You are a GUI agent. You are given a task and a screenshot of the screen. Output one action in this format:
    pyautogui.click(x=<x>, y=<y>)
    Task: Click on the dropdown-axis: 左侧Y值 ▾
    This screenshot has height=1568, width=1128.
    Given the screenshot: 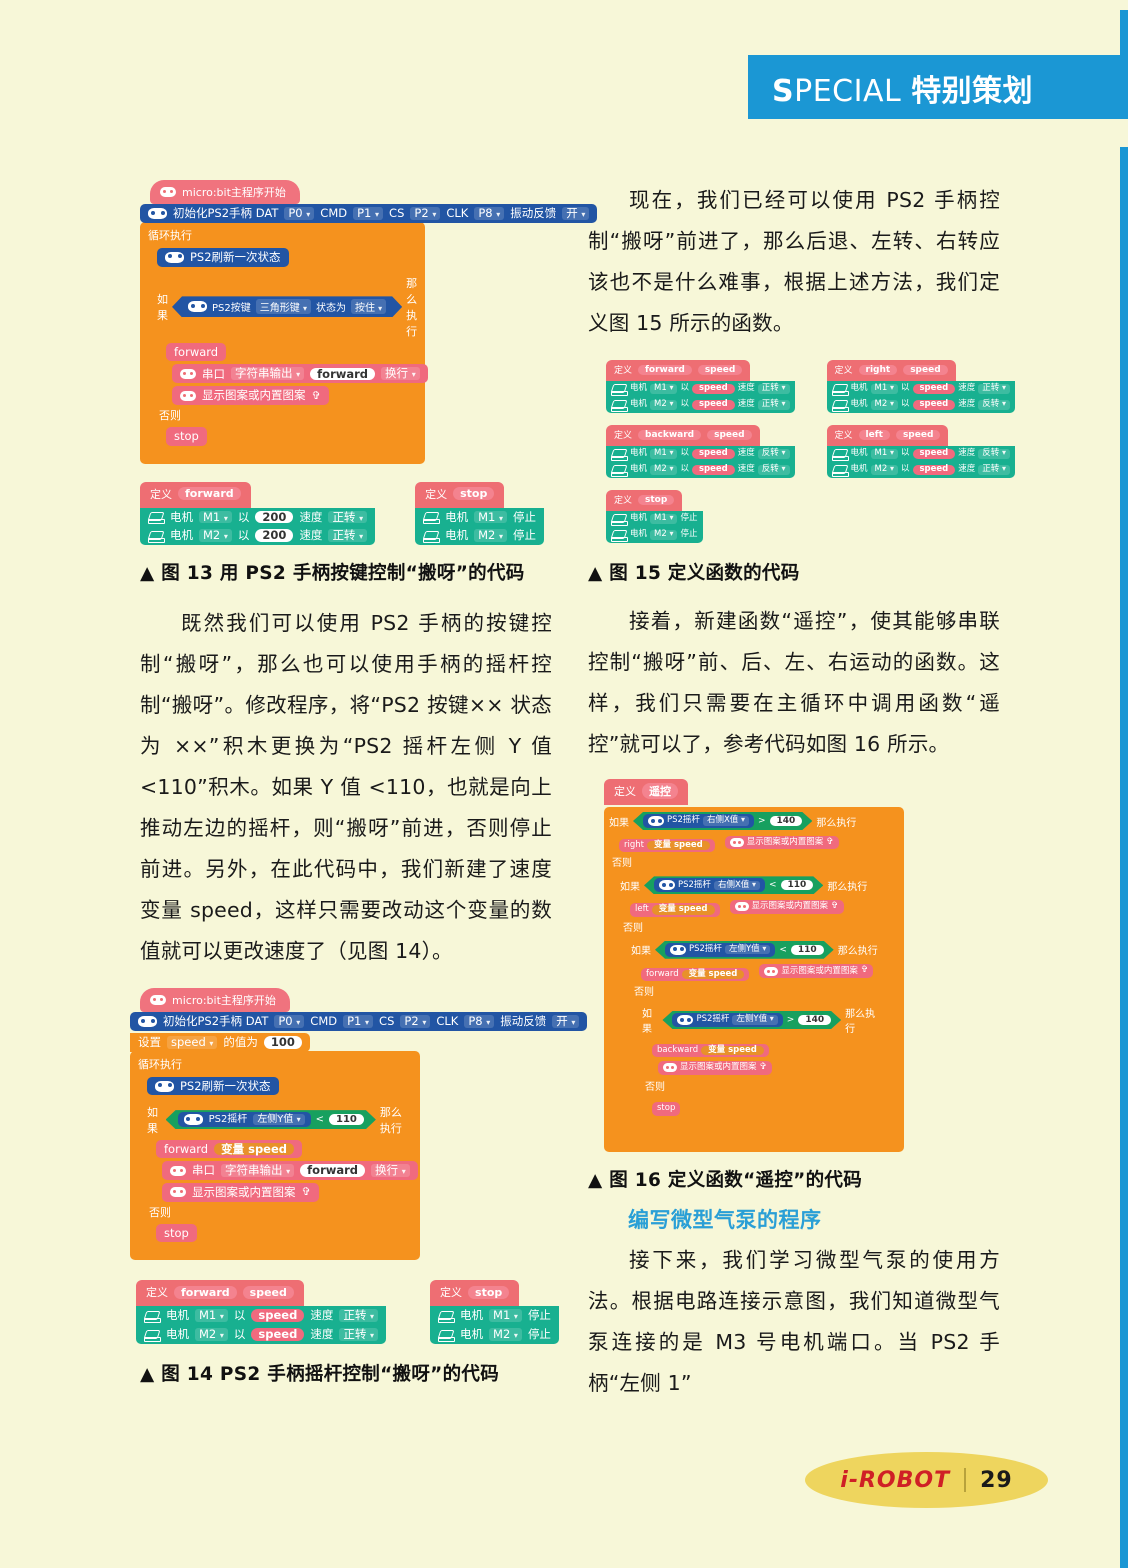 What is the action you would take?
    pyautogui.click(x=747, y=949)
    